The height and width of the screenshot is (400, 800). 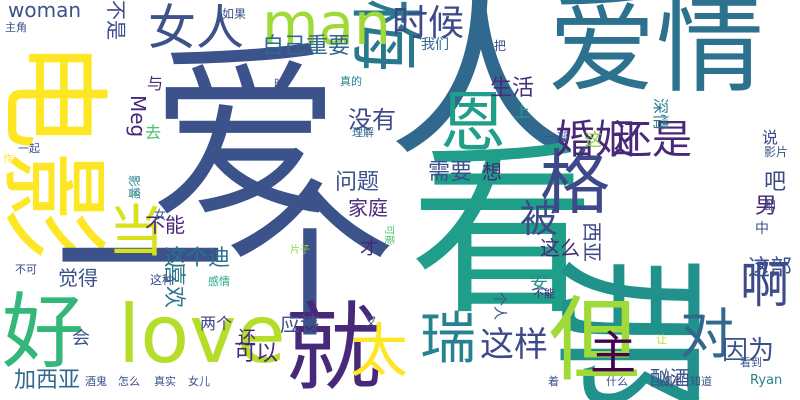 What do you see at coordinates (369, 248) in the screenshot?
I see `word: 才` at bounding box center [369, 248].